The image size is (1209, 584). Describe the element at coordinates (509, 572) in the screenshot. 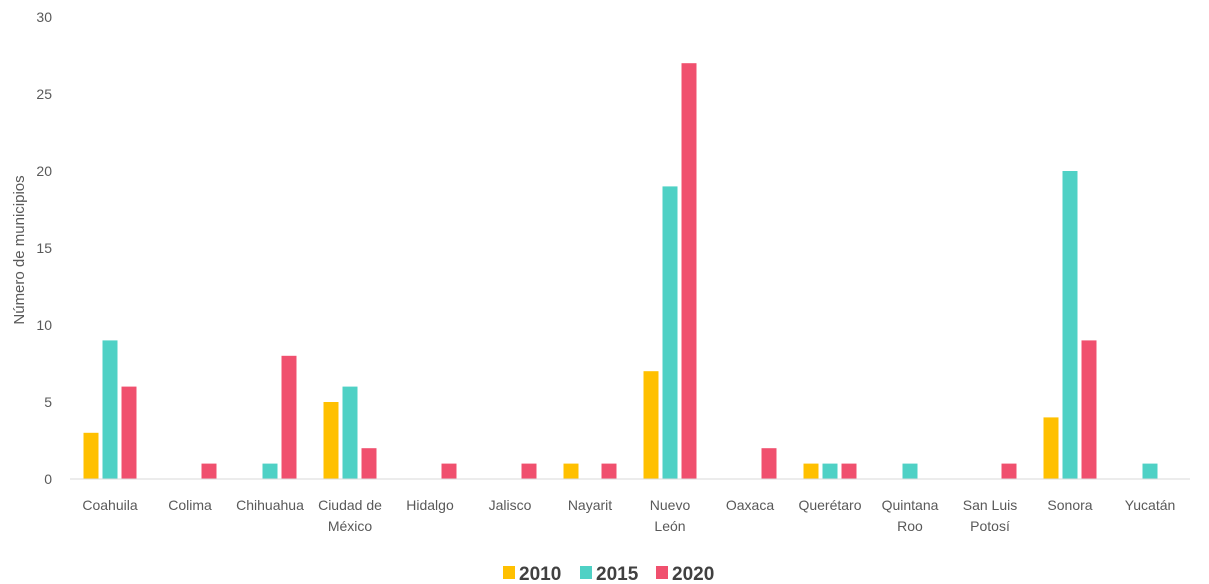

I see `legend-swatch-2010` at that location.